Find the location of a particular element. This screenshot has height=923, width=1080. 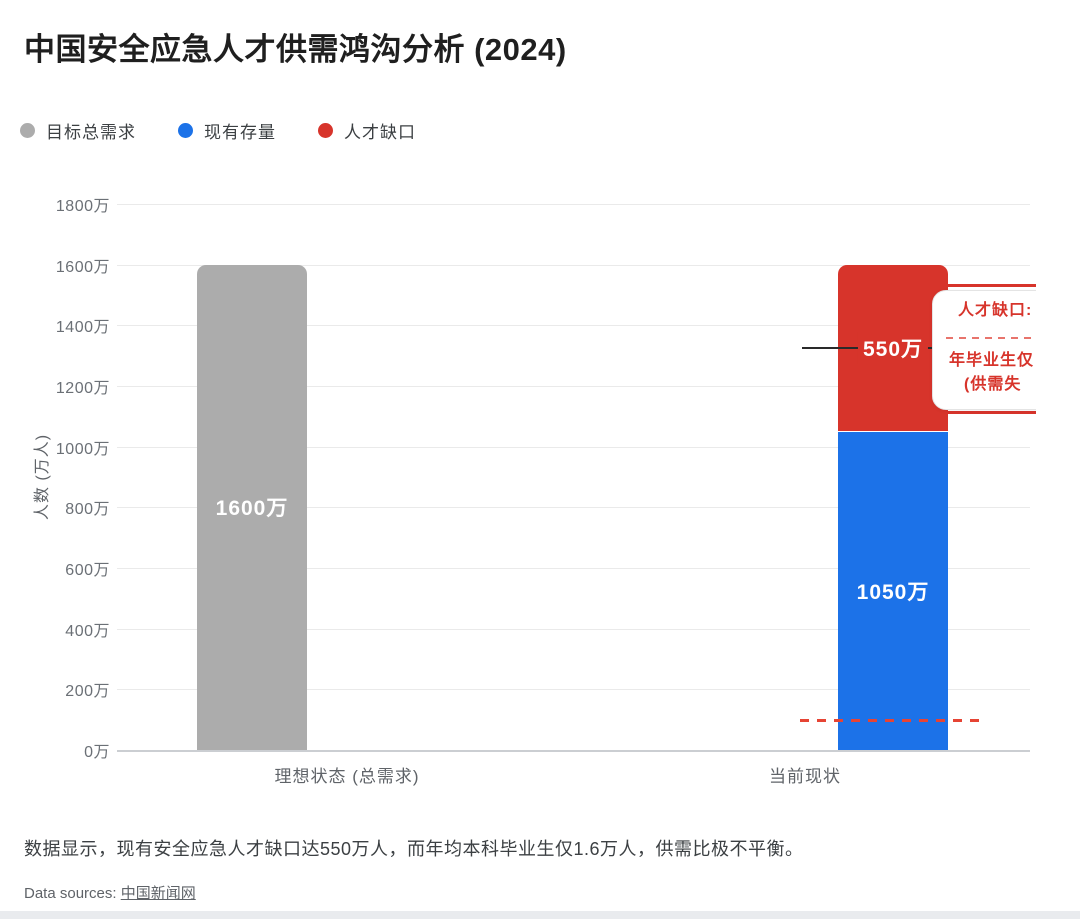

chart-title: 中国安全应急人才供需鸿沟分析 (2024) is located at coordinates (295, 49).